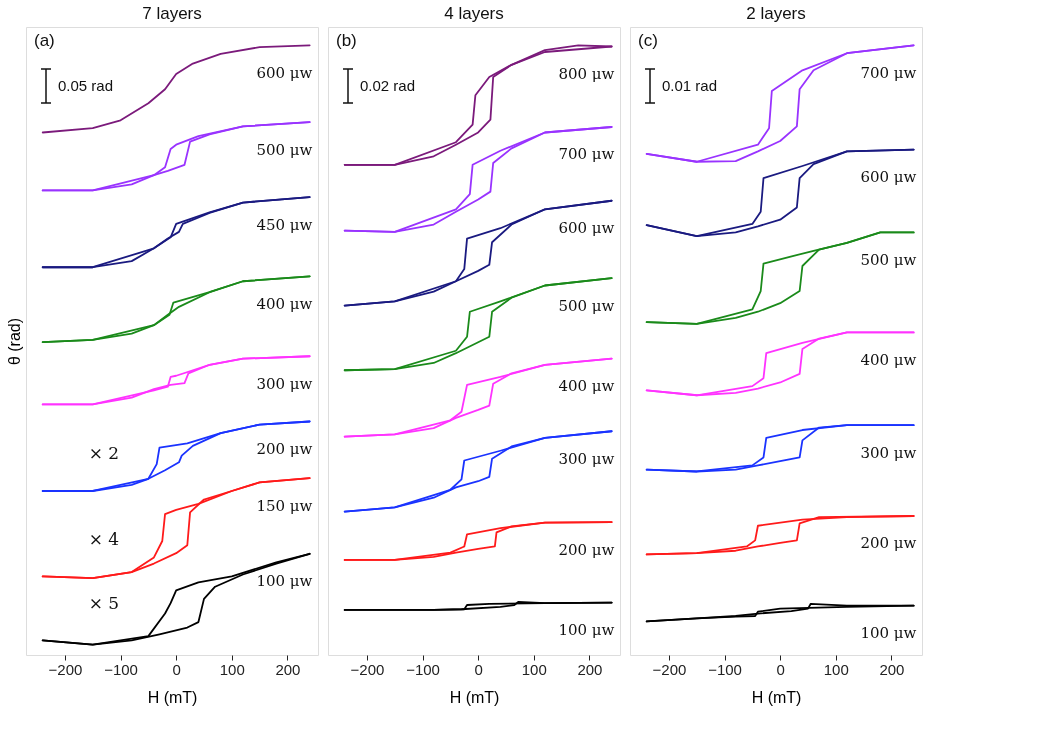 This screenshot has height=756, width=1050. Describe the element at coordinates (44, 40) in the screenshot. I see `annotation: (a)` at that location.